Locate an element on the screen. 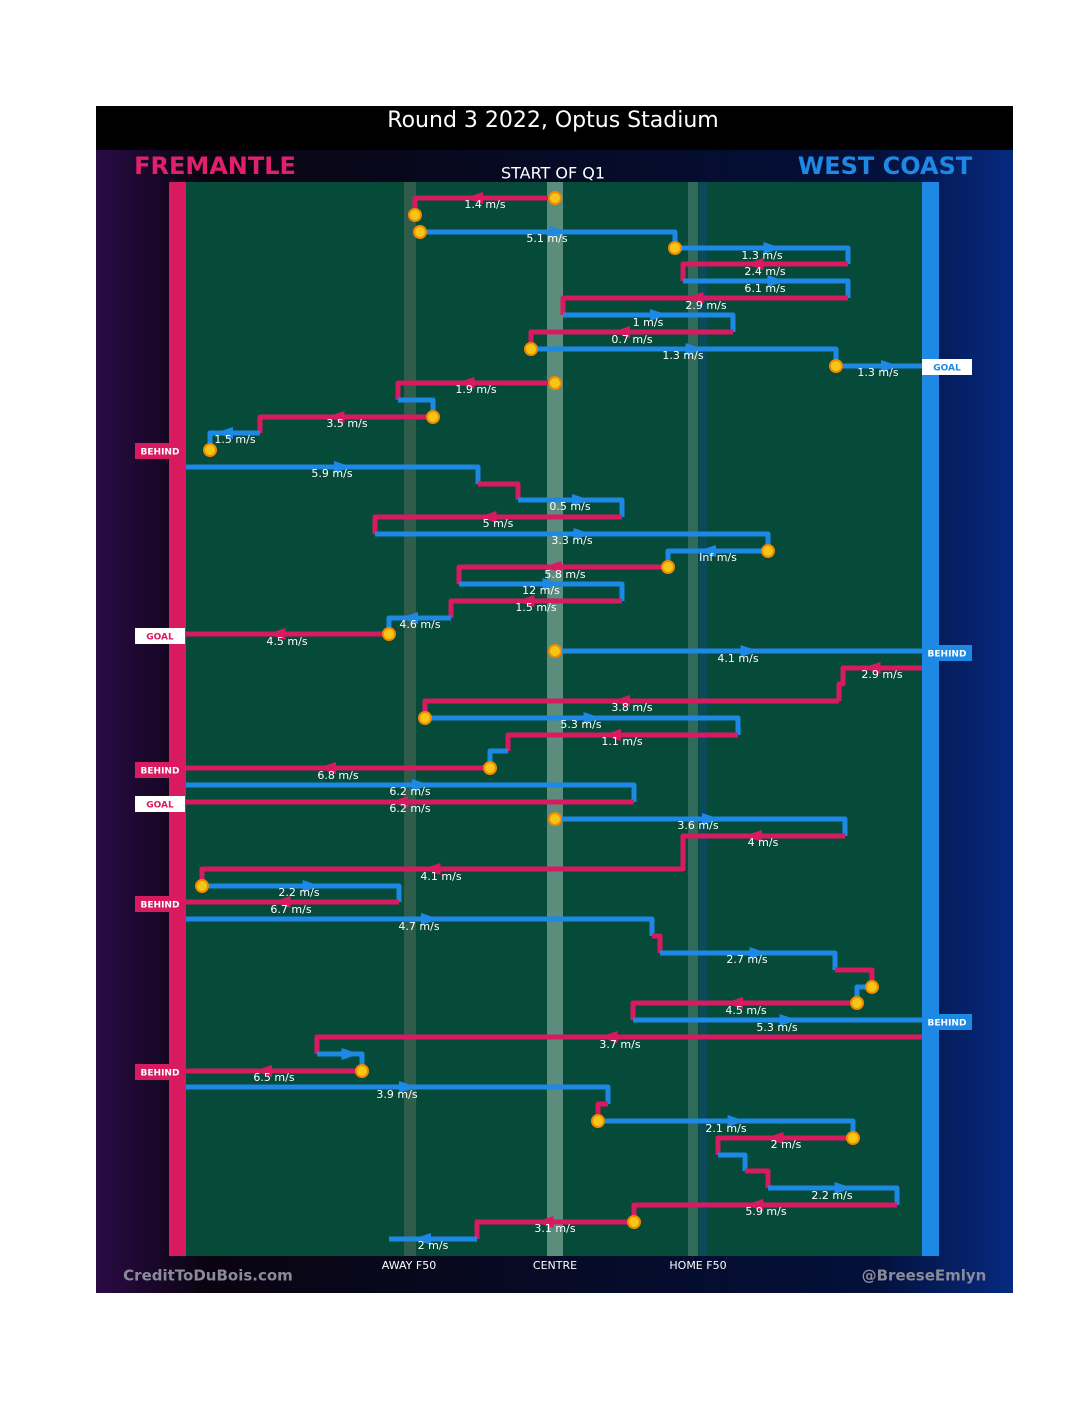 The image size is (1080, 1415). speed-label: 5.9 m/s is located at coordinates (331, 473).